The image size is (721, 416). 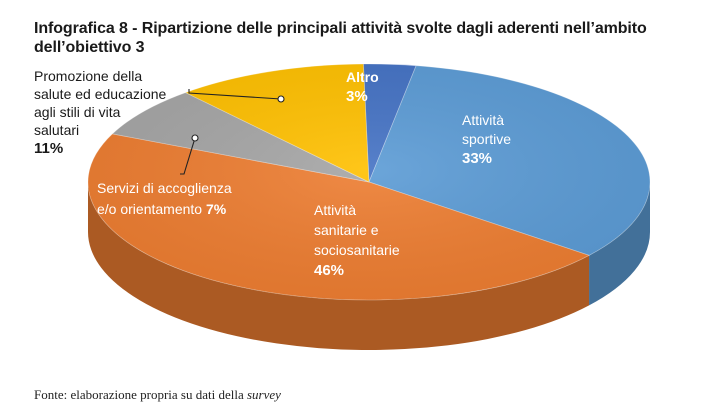 What do you see at coordinates (88, 76) in the screenshot?
I see `label-promozione-line: Promozione della` at bounding box center [88, 76].